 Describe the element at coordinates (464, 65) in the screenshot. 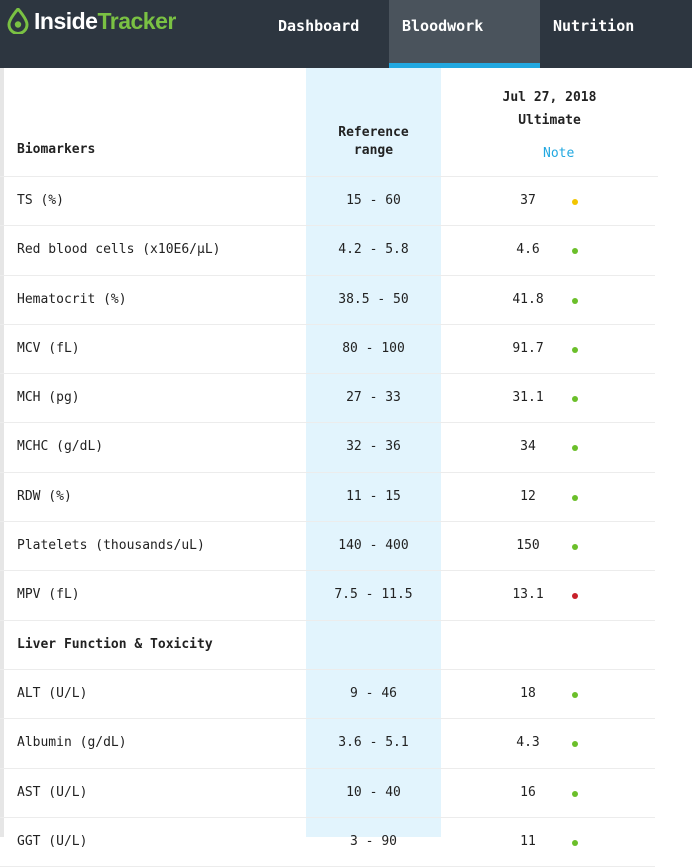

I see `active-tab-indicator` at that location.